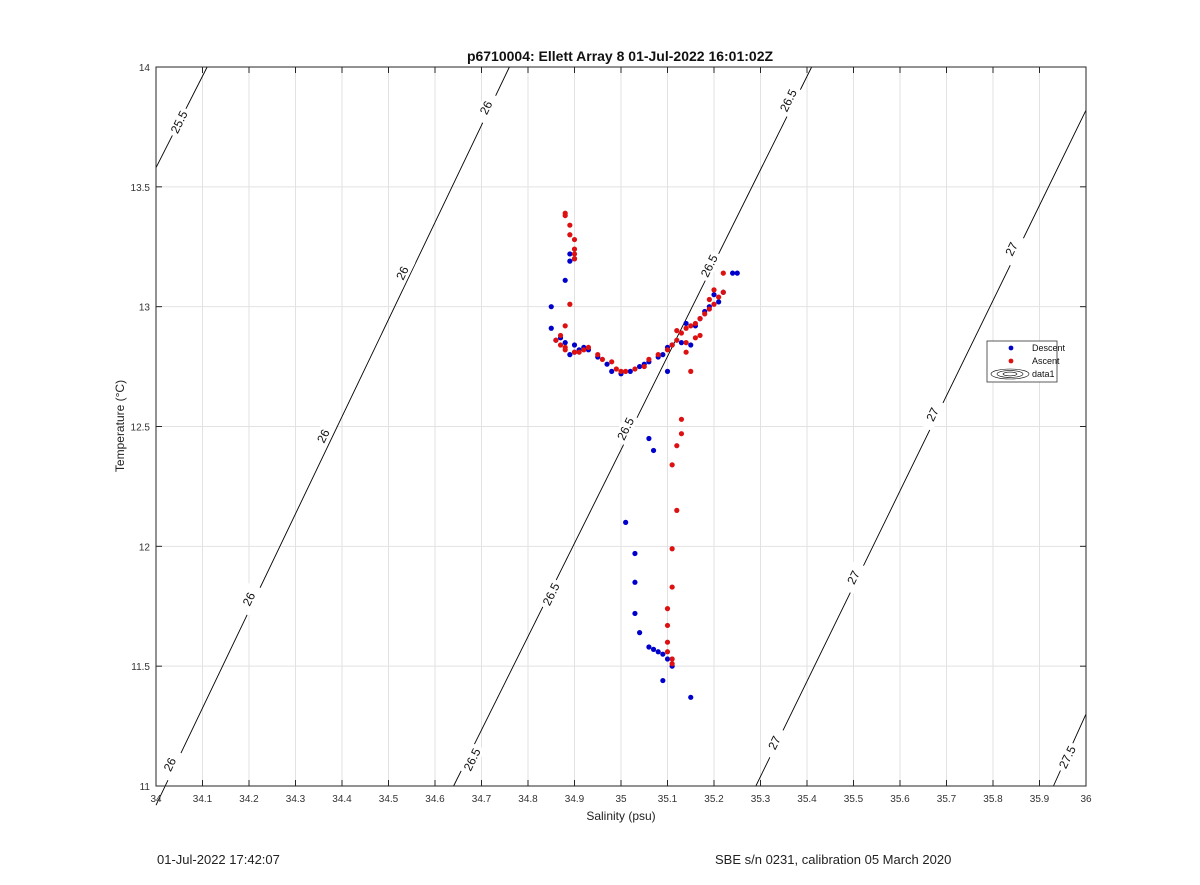 The width and height of the screenshot is (1200, 885). Describe the element at coordinates (120, 426) in the screenshot. I see `y-axis-label: Temperature (°C)` at that location.